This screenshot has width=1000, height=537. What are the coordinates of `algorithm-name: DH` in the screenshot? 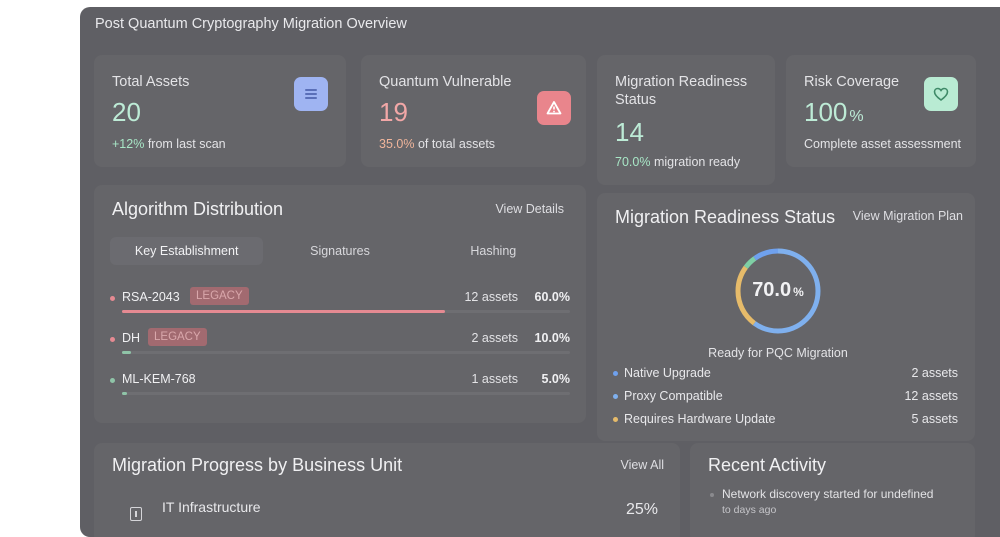 It's located at (131, 338).